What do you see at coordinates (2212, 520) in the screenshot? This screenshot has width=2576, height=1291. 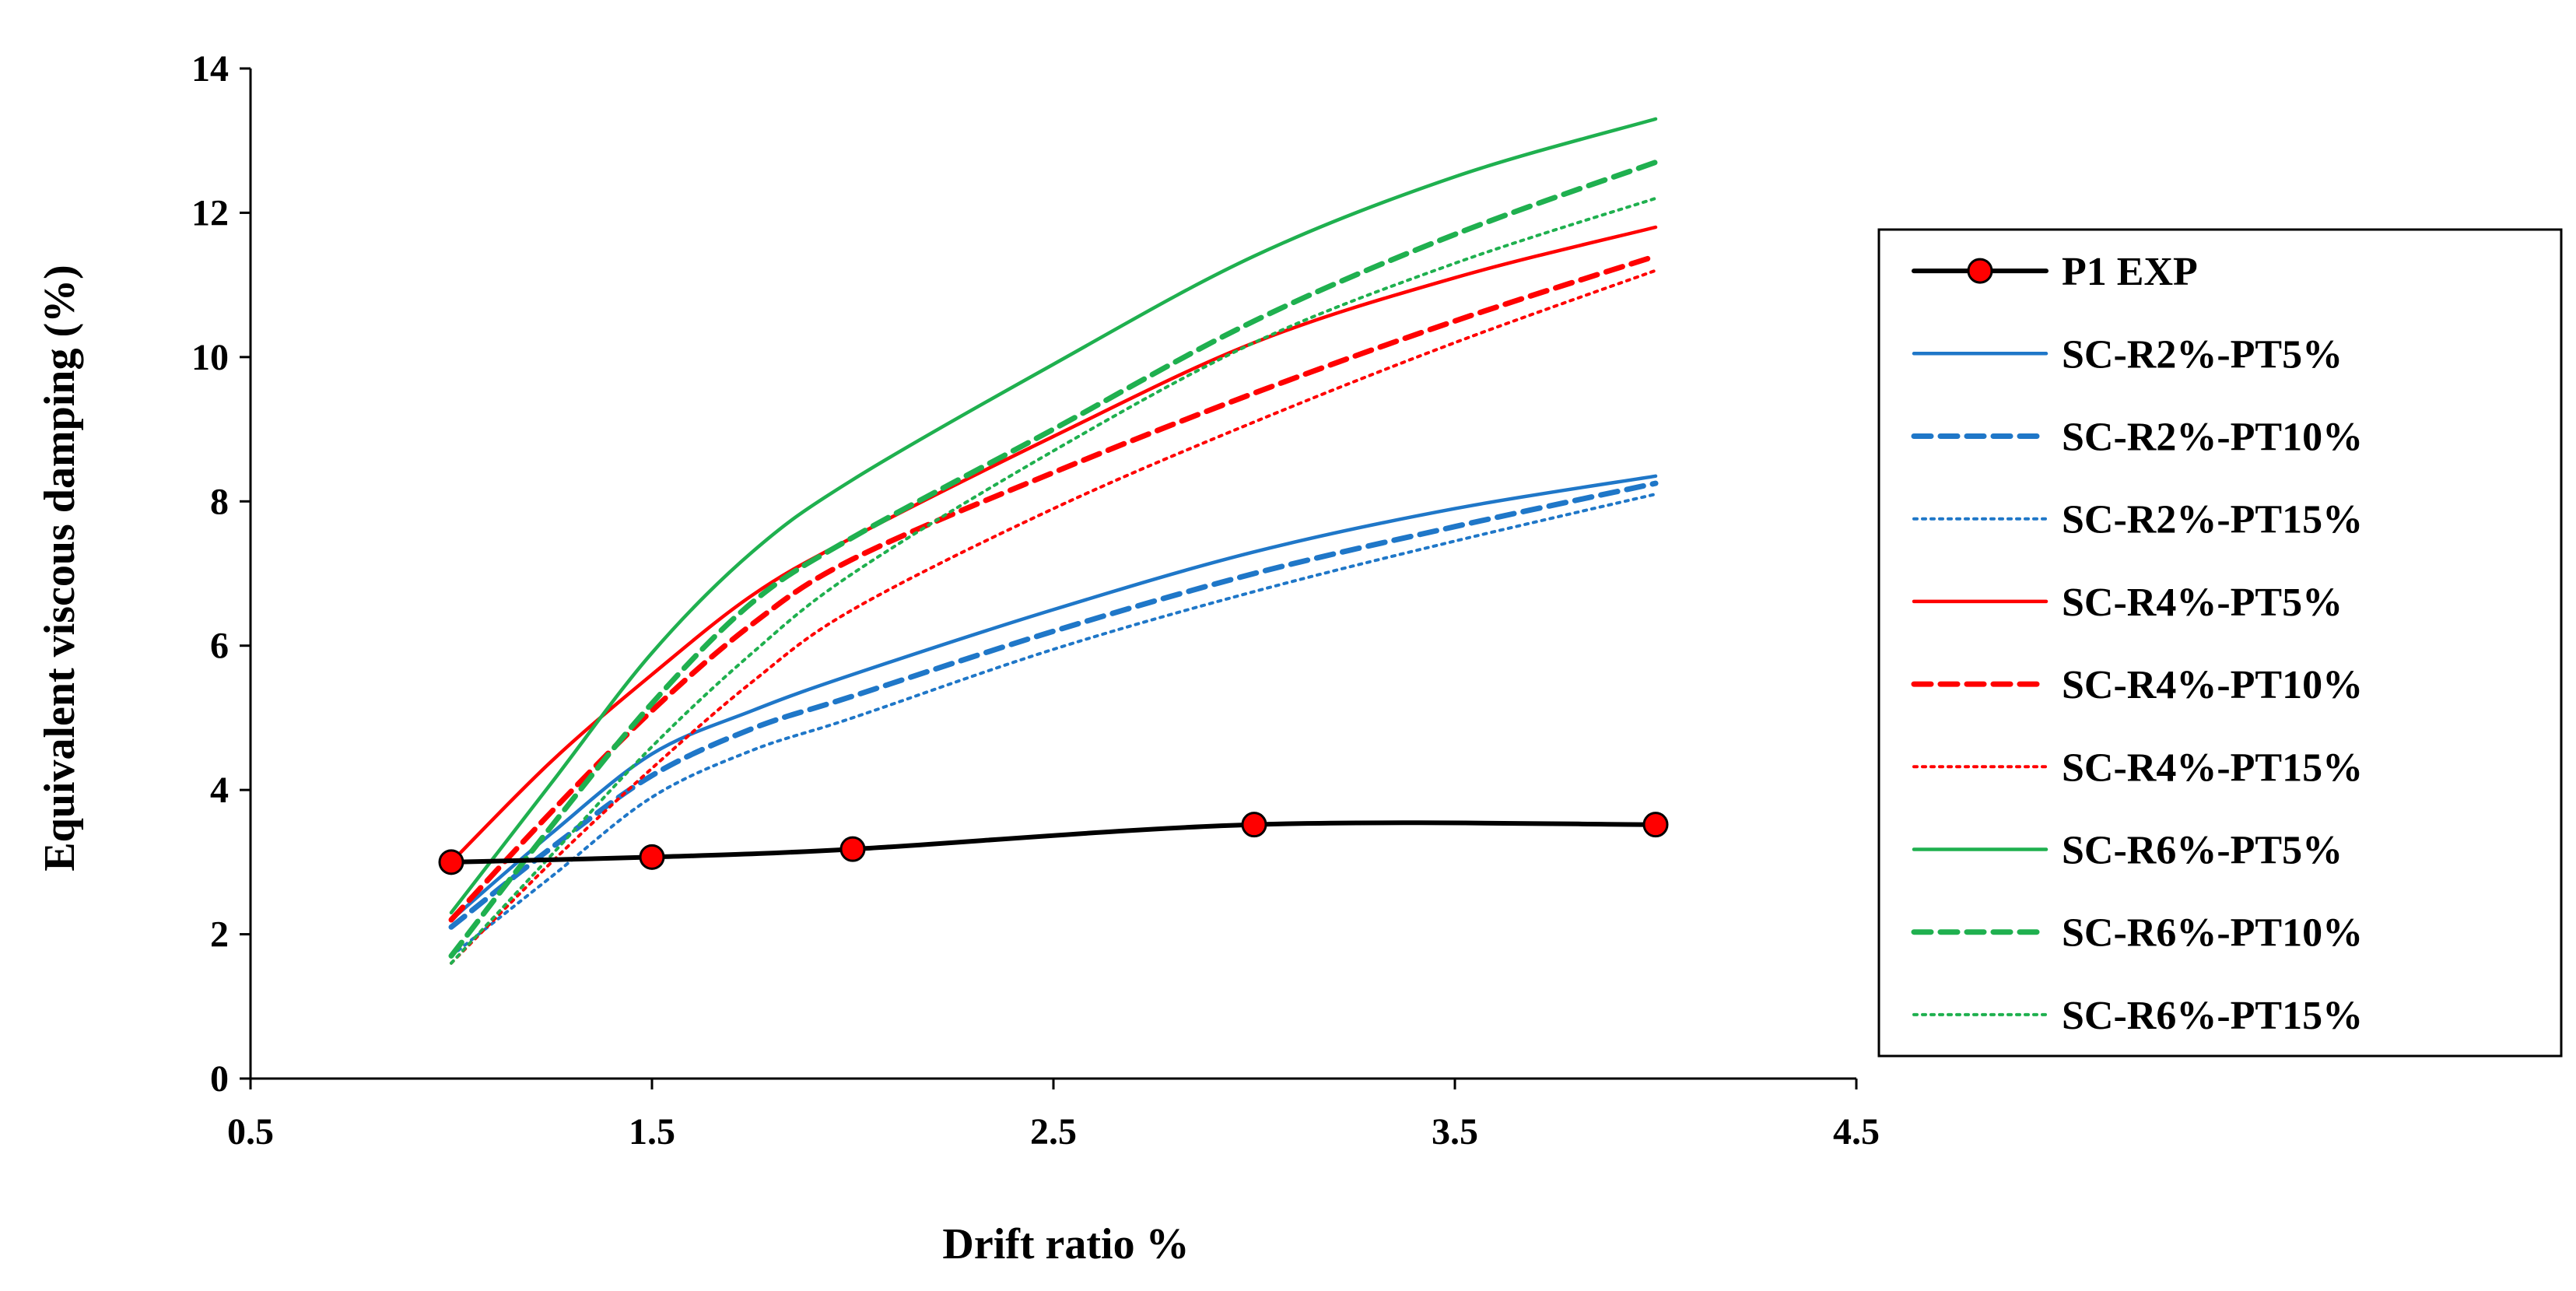 I see `legend-label-sc-r2-pt15: SC-R2%-PT15%` at bounding box center [2212, 520].